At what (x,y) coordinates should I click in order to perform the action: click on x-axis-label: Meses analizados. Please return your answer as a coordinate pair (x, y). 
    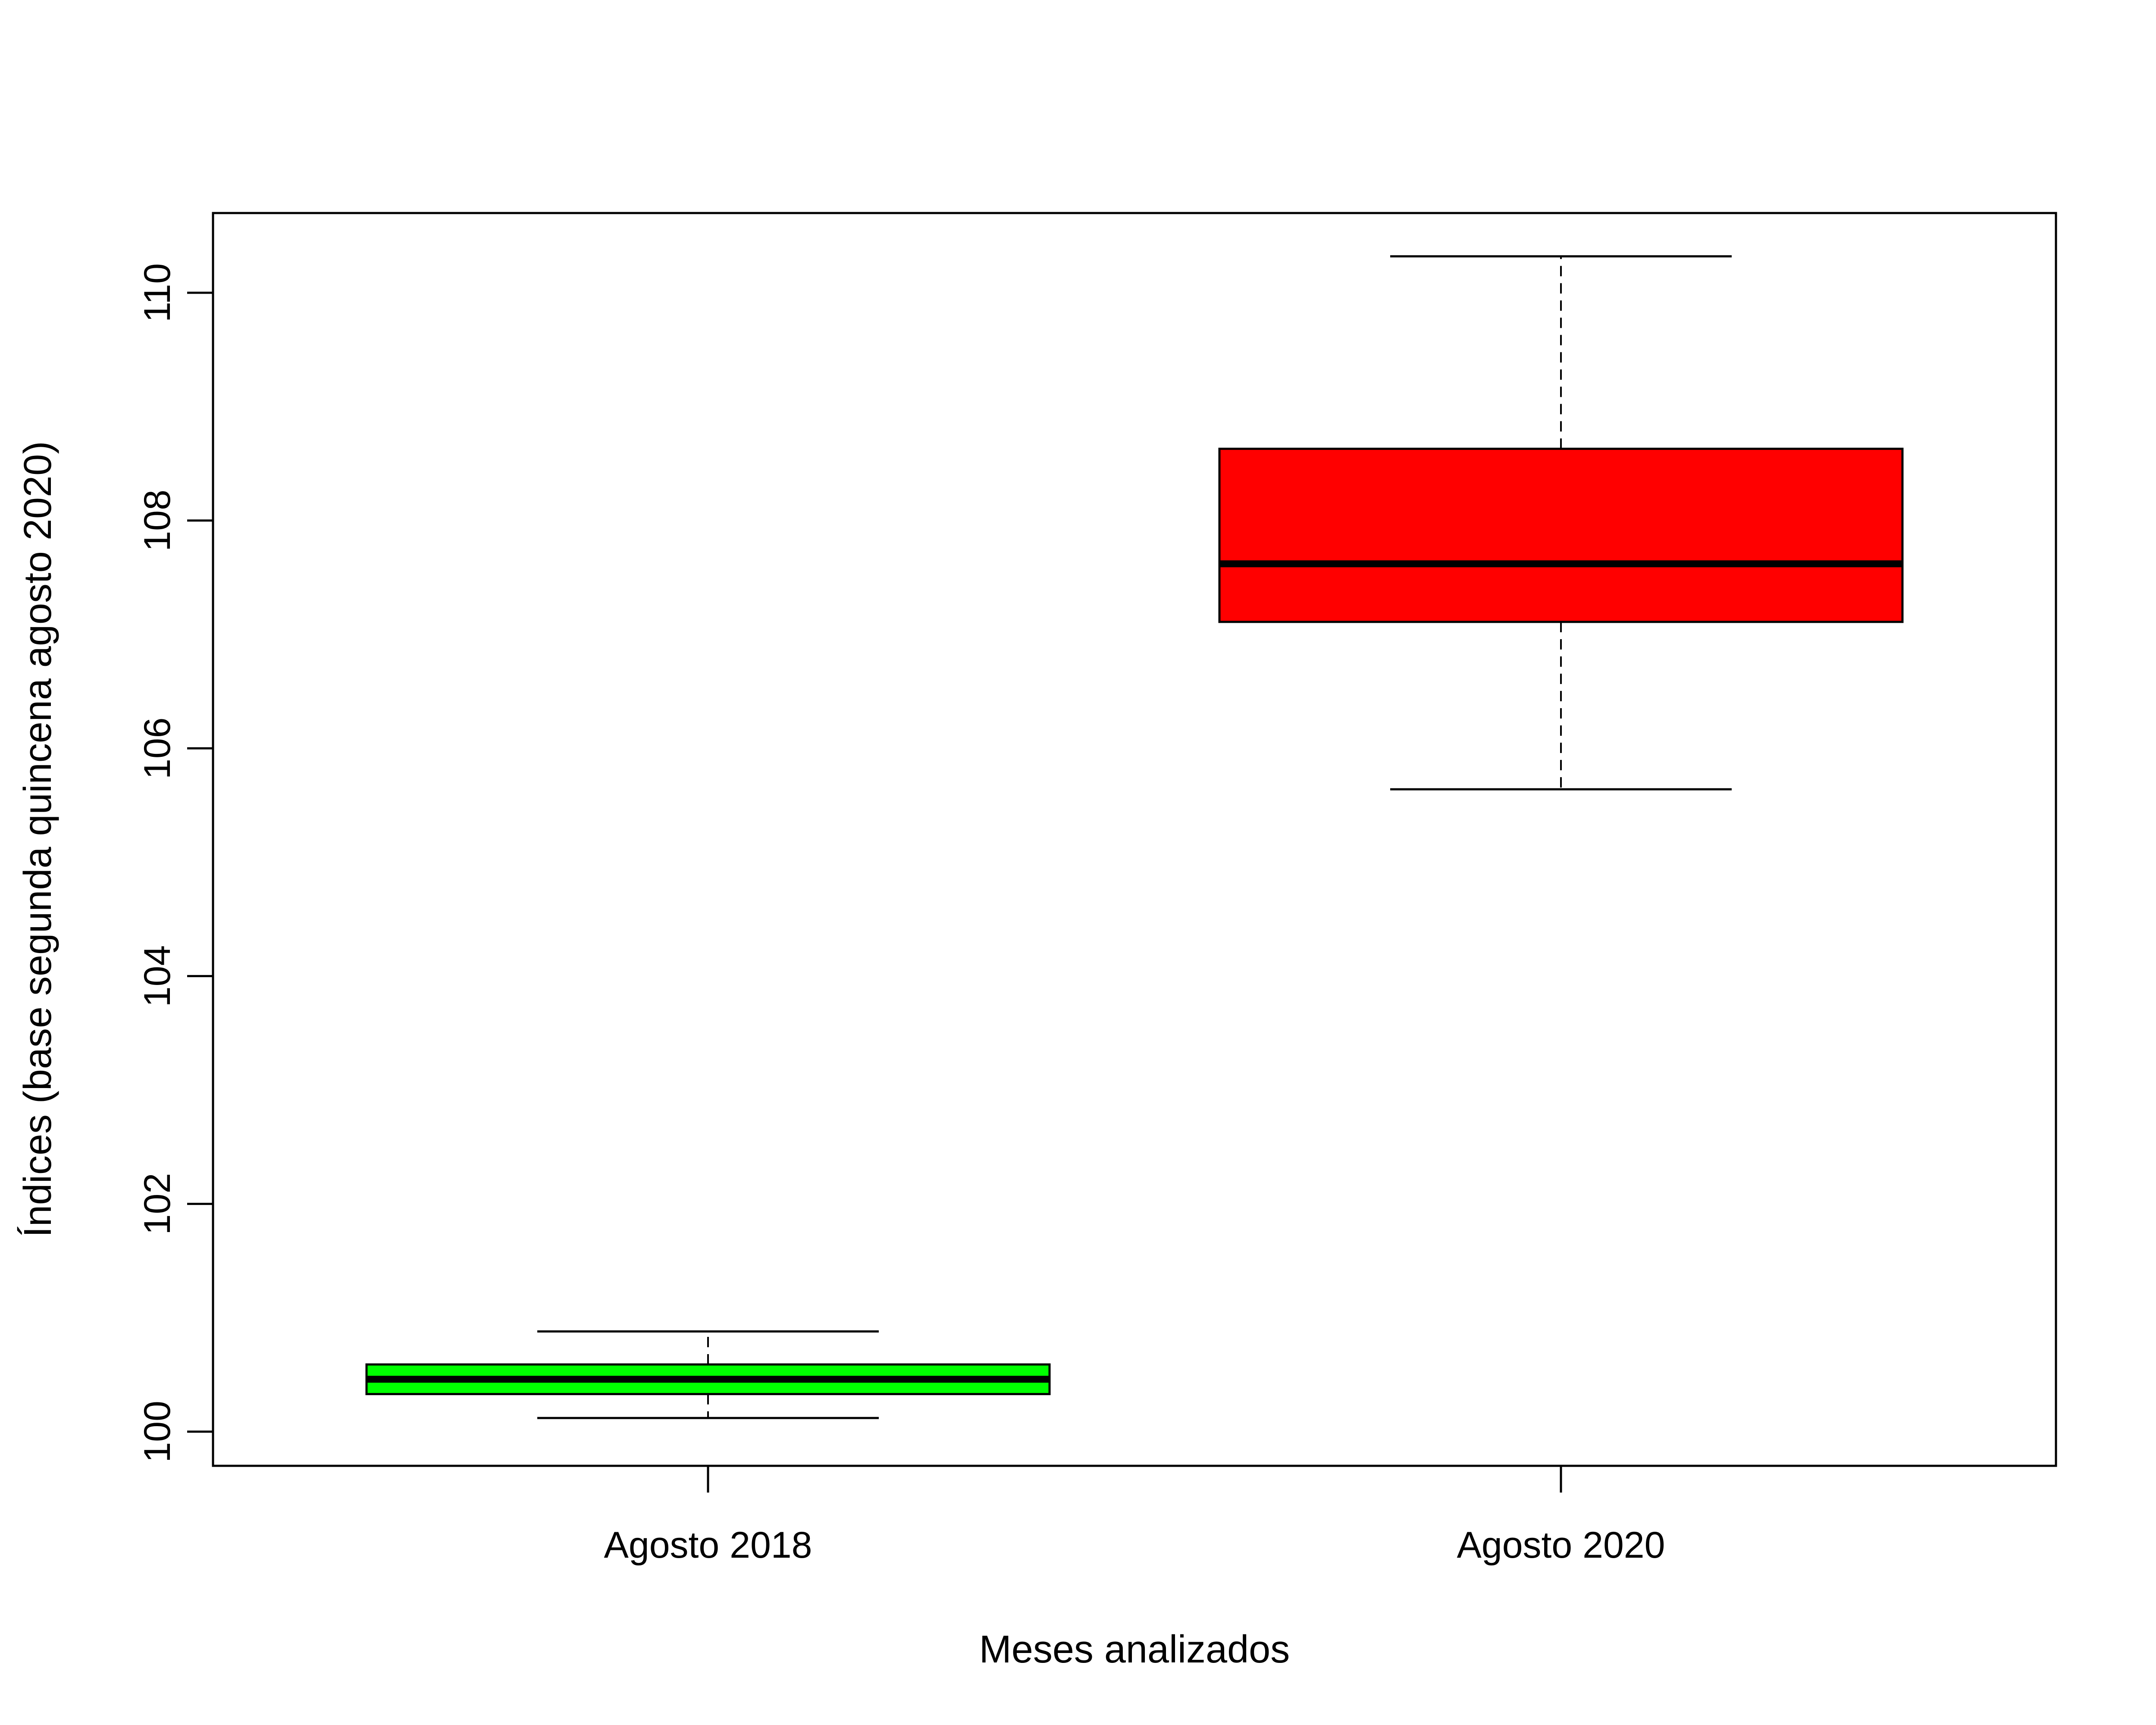
    Looking at the image, I should click on (1134, 1649).